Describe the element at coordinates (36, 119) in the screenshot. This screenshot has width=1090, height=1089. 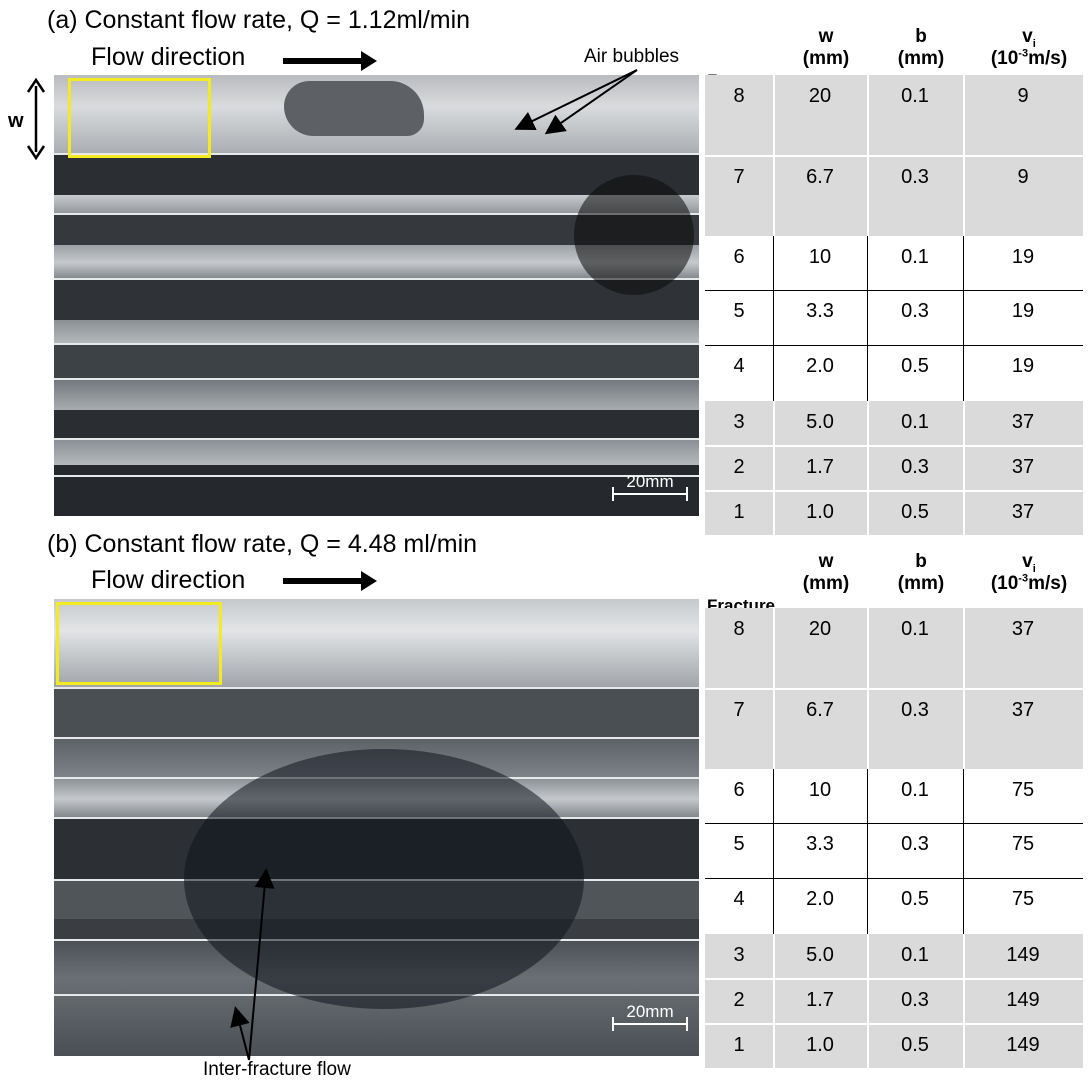
I see `w-double-arrow-icon` at that location.